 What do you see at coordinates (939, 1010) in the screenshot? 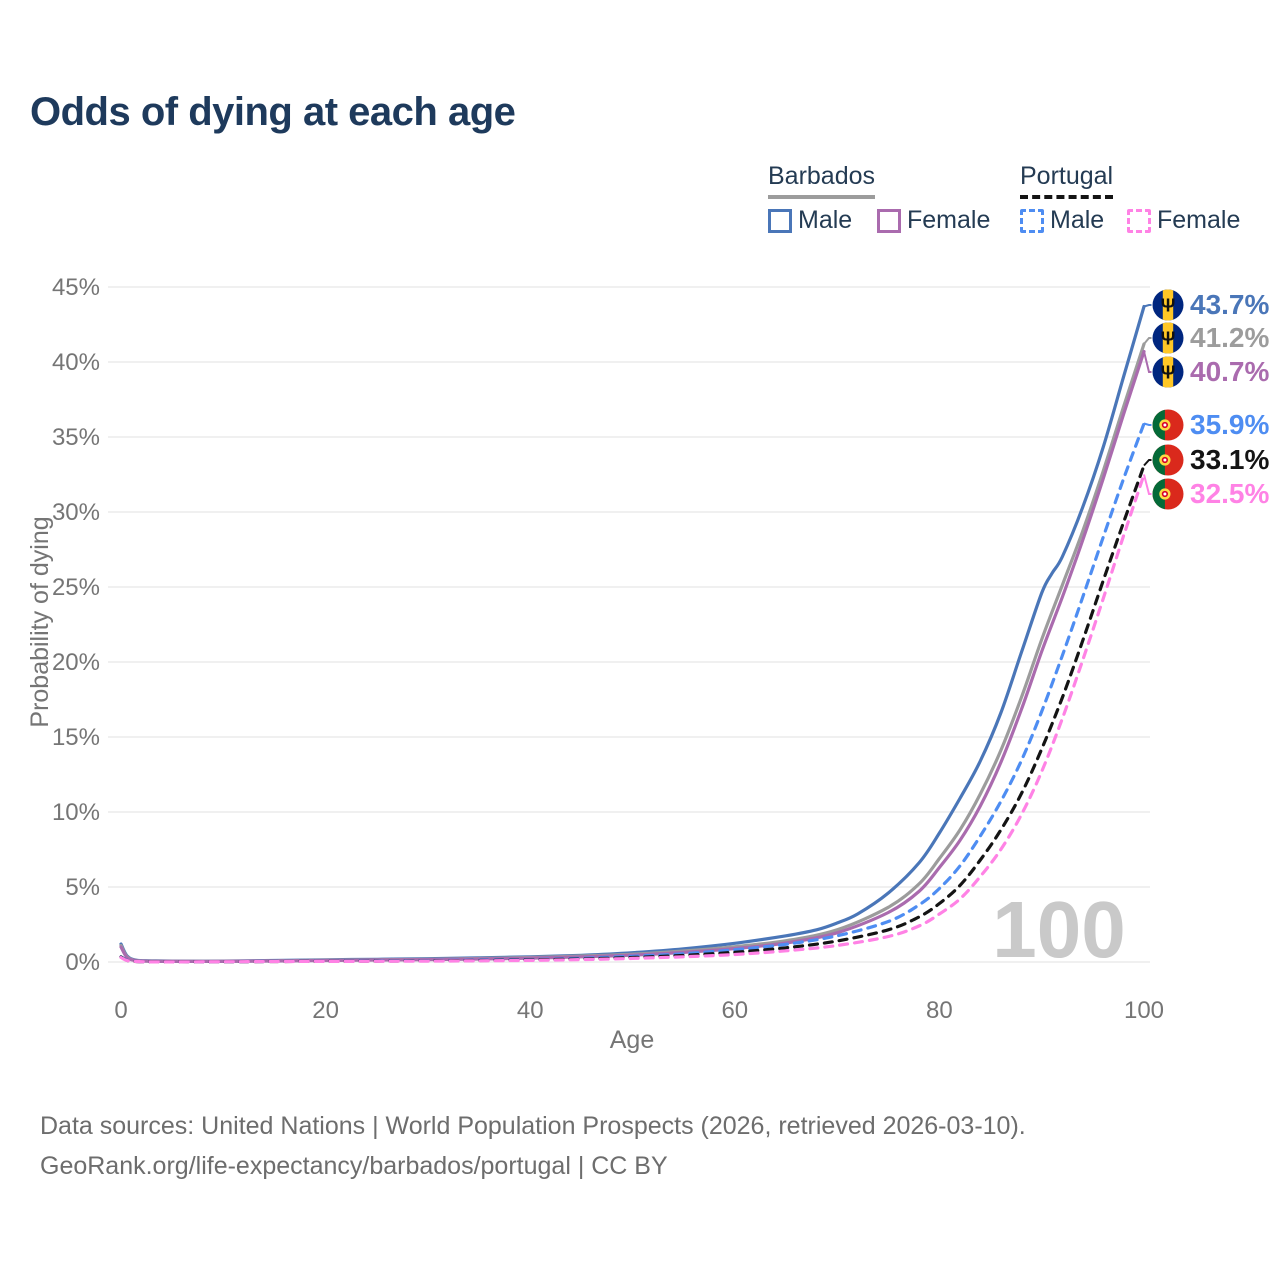
I see `x-tick-label: 80` at bounding box center [939, 1010].